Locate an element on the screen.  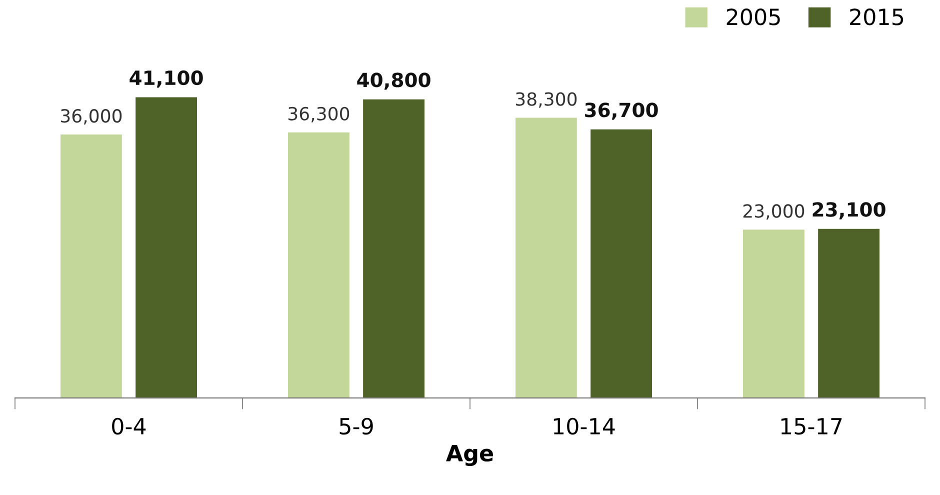
data-label: 36,700 is located at coordinates (621, 111).